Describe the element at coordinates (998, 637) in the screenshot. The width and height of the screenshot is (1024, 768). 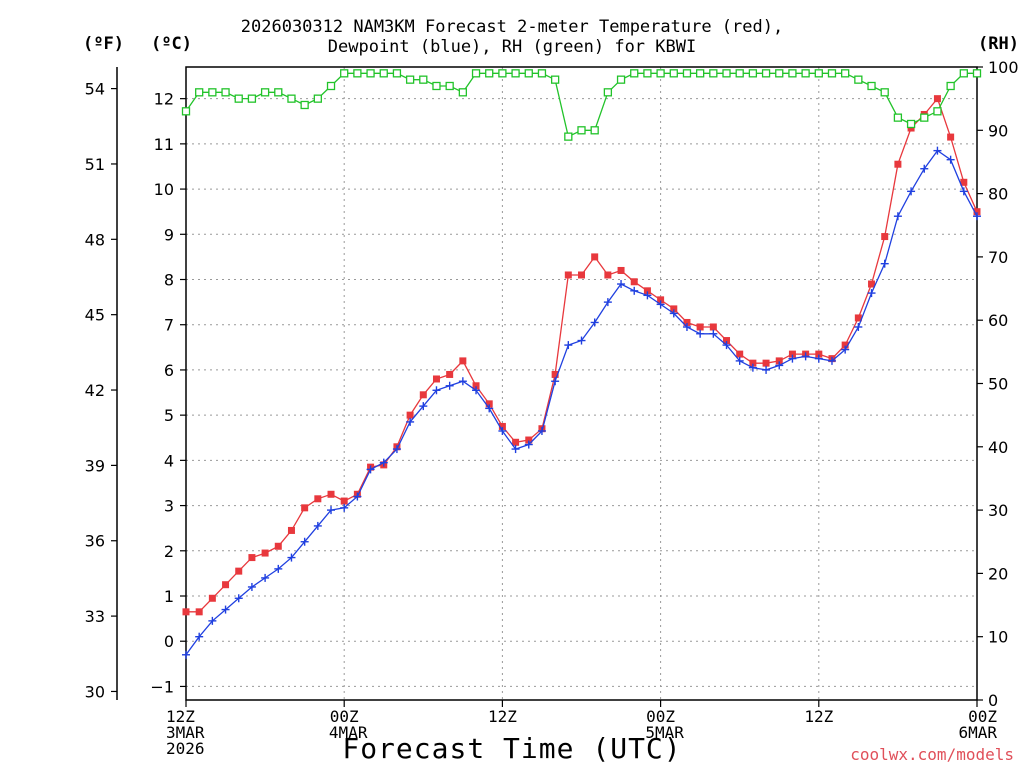
I see `rh-tick-label: 10` at that location.